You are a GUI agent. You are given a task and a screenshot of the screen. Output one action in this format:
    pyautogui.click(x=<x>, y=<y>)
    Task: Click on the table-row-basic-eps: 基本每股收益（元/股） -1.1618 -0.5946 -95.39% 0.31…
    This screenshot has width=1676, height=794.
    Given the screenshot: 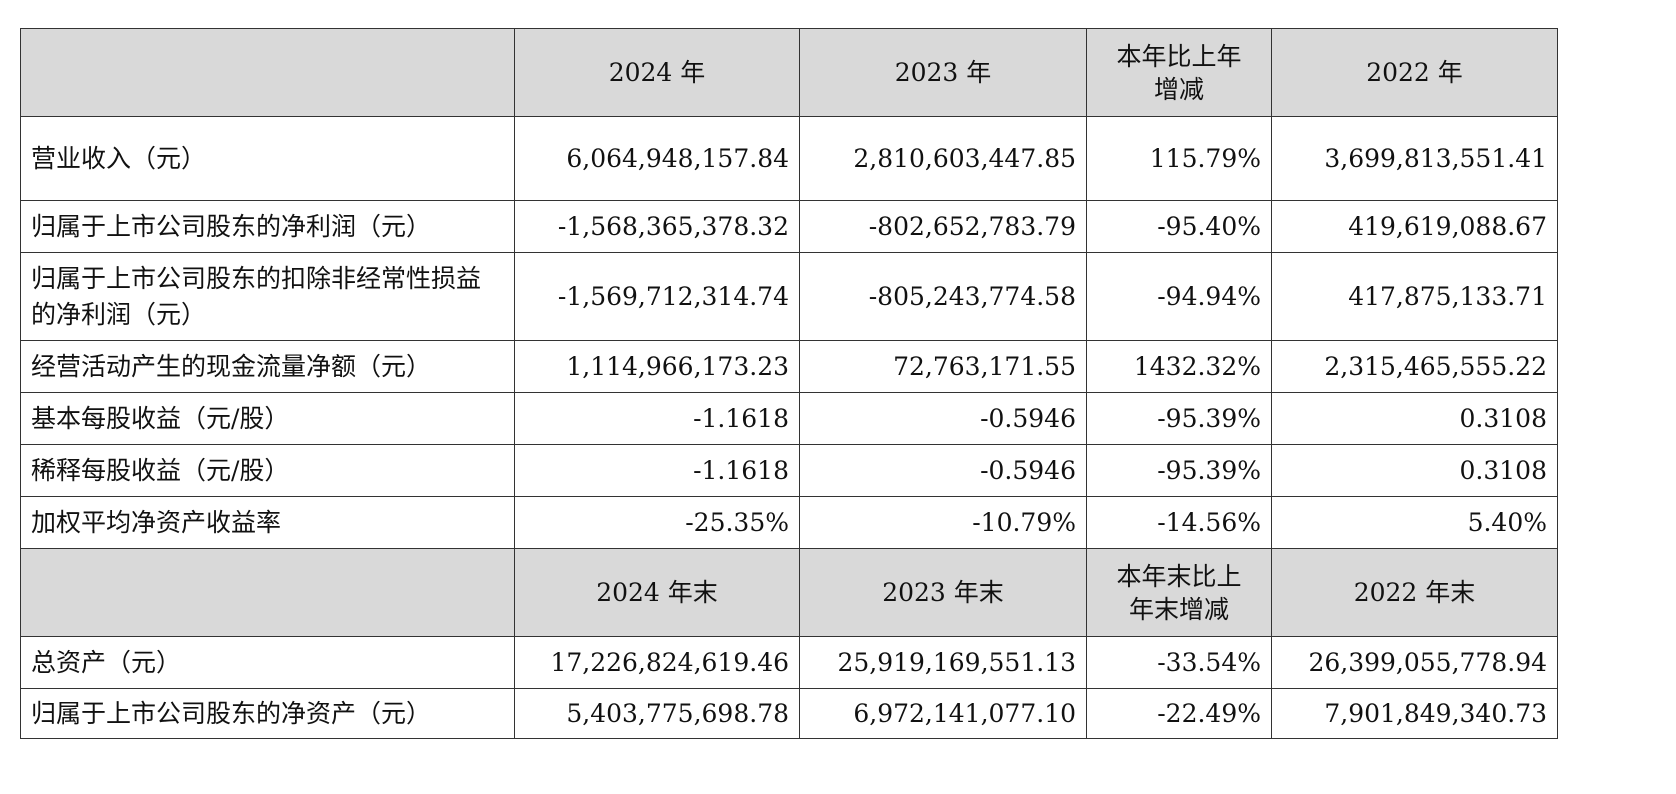 What is the action you would take?
    pyautogui.click(x=789, y=418)
    